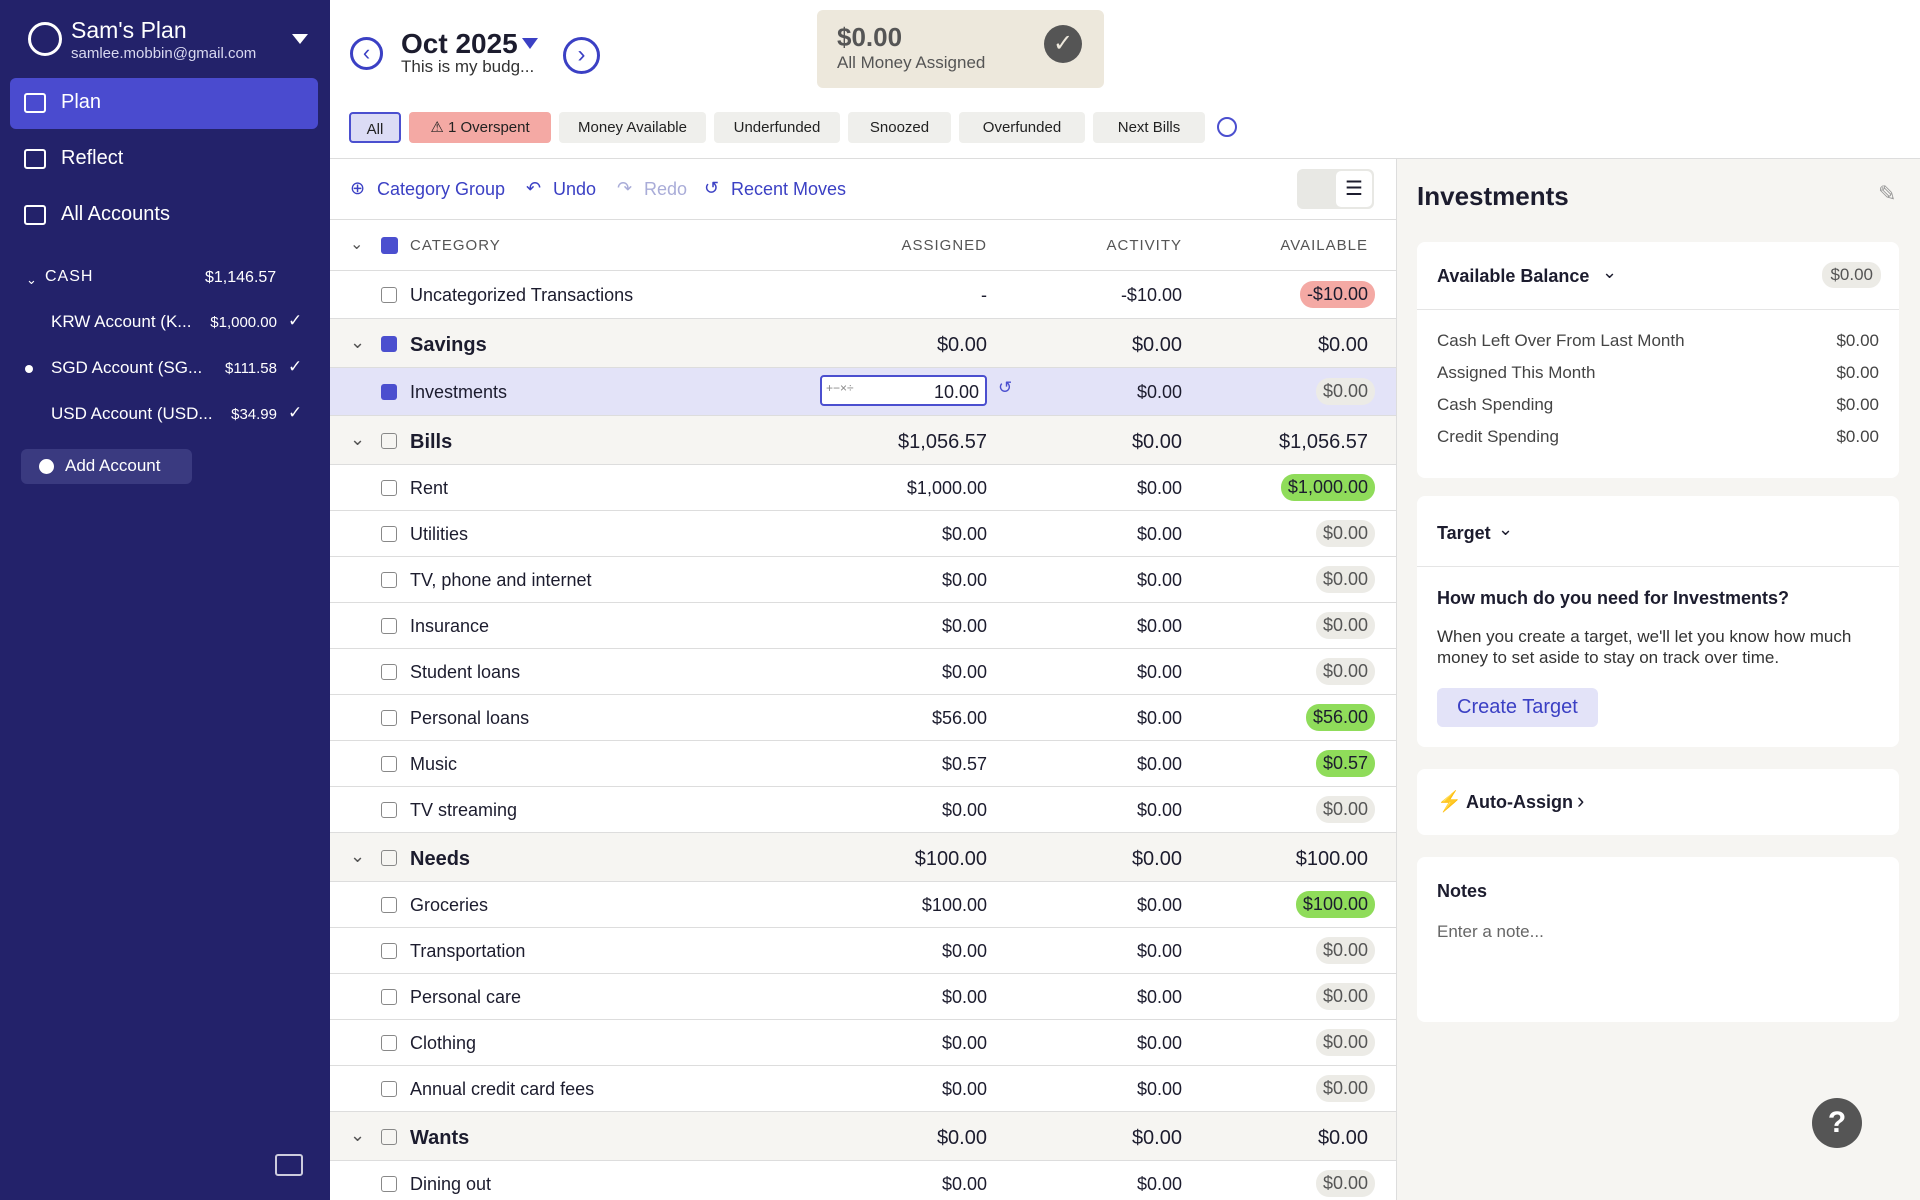 This screenshot has width=1920, height=1200. I want to click on available-pill: $1,000.00, so click(1327, 487).